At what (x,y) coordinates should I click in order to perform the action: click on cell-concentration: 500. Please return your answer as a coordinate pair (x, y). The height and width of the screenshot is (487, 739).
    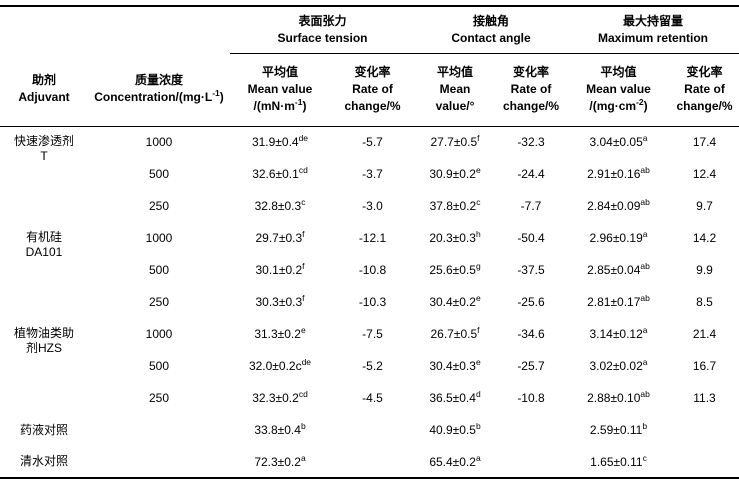
    Looking at the image, I should click on (159, 174).